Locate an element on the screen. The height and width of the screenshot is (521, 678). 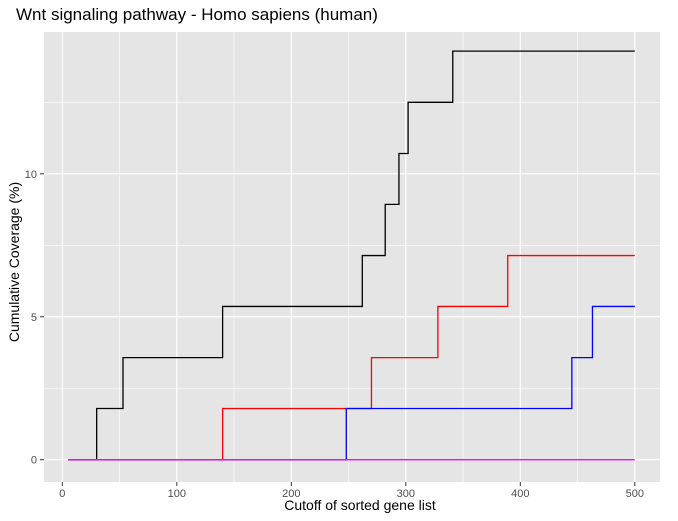
x-axis-label: Cutoff of sorted gene list is located at coordinates (360, 505).